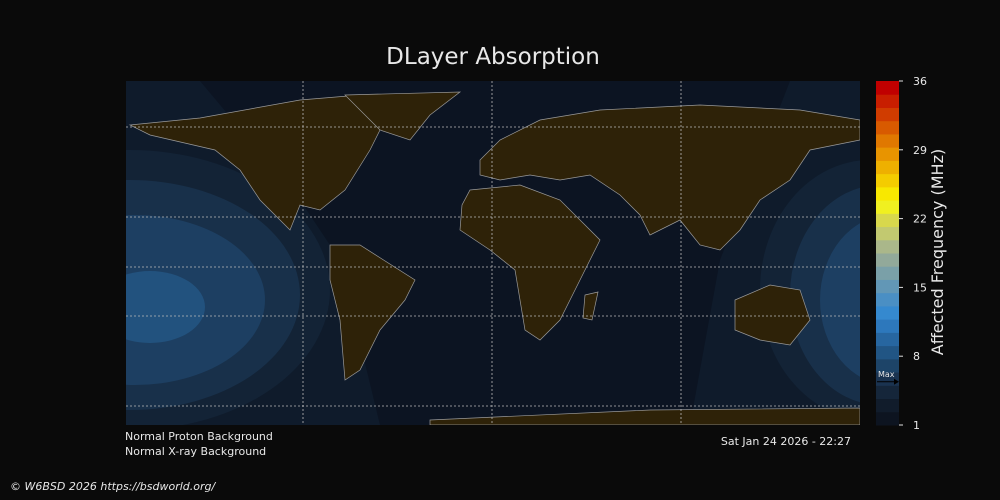 The image size is (1000, 500). Describe the element at coordinates (901, 253) in the screenshot. I see `colorbar: 1 8 15 22 29 36 Max` at that location.